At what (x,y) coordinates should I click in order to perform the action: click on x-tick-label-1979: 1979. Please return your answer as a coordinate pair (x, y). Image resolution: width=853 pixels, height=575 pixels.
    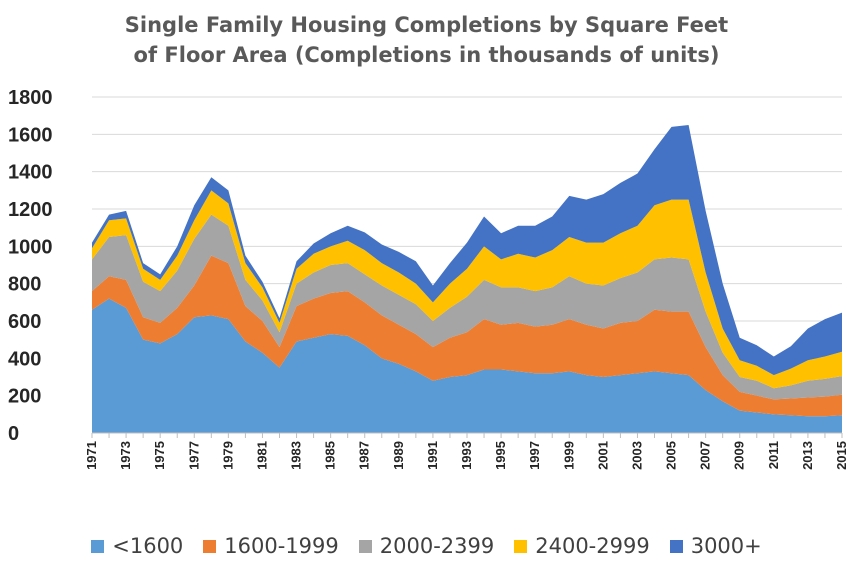
    Looking at the image, I should click on (227, 455).